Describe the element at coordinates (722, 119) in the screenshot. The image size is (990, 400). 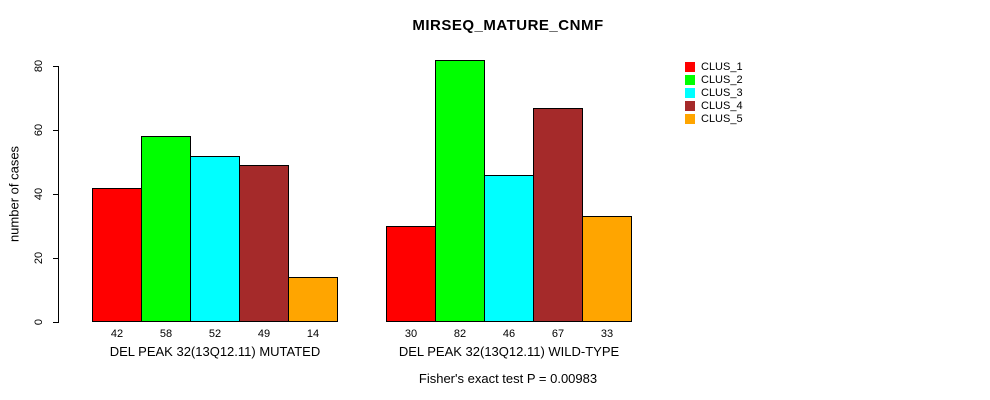
I see `legend-label: CLUS_5` at that location.